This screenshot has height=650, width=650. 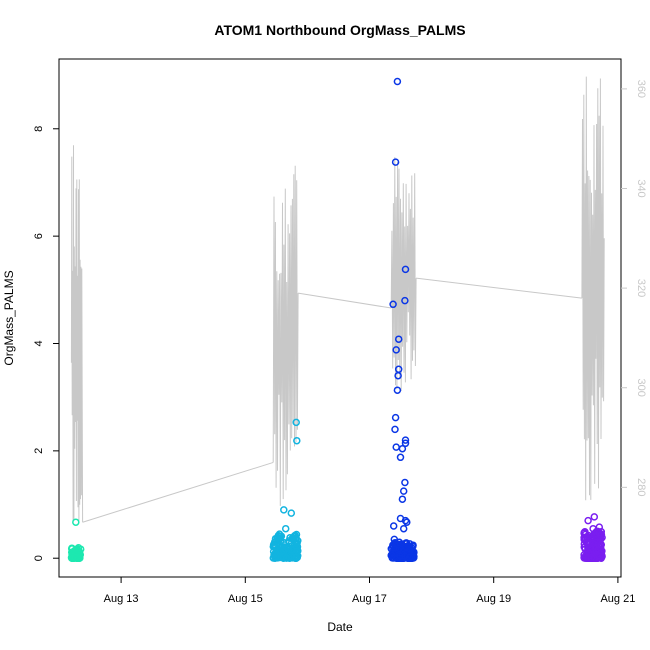 What do you see at coordinates (641, 188) in the screenshot?
I see `y2-tick-label: 340` at bounding box center [641, 188].